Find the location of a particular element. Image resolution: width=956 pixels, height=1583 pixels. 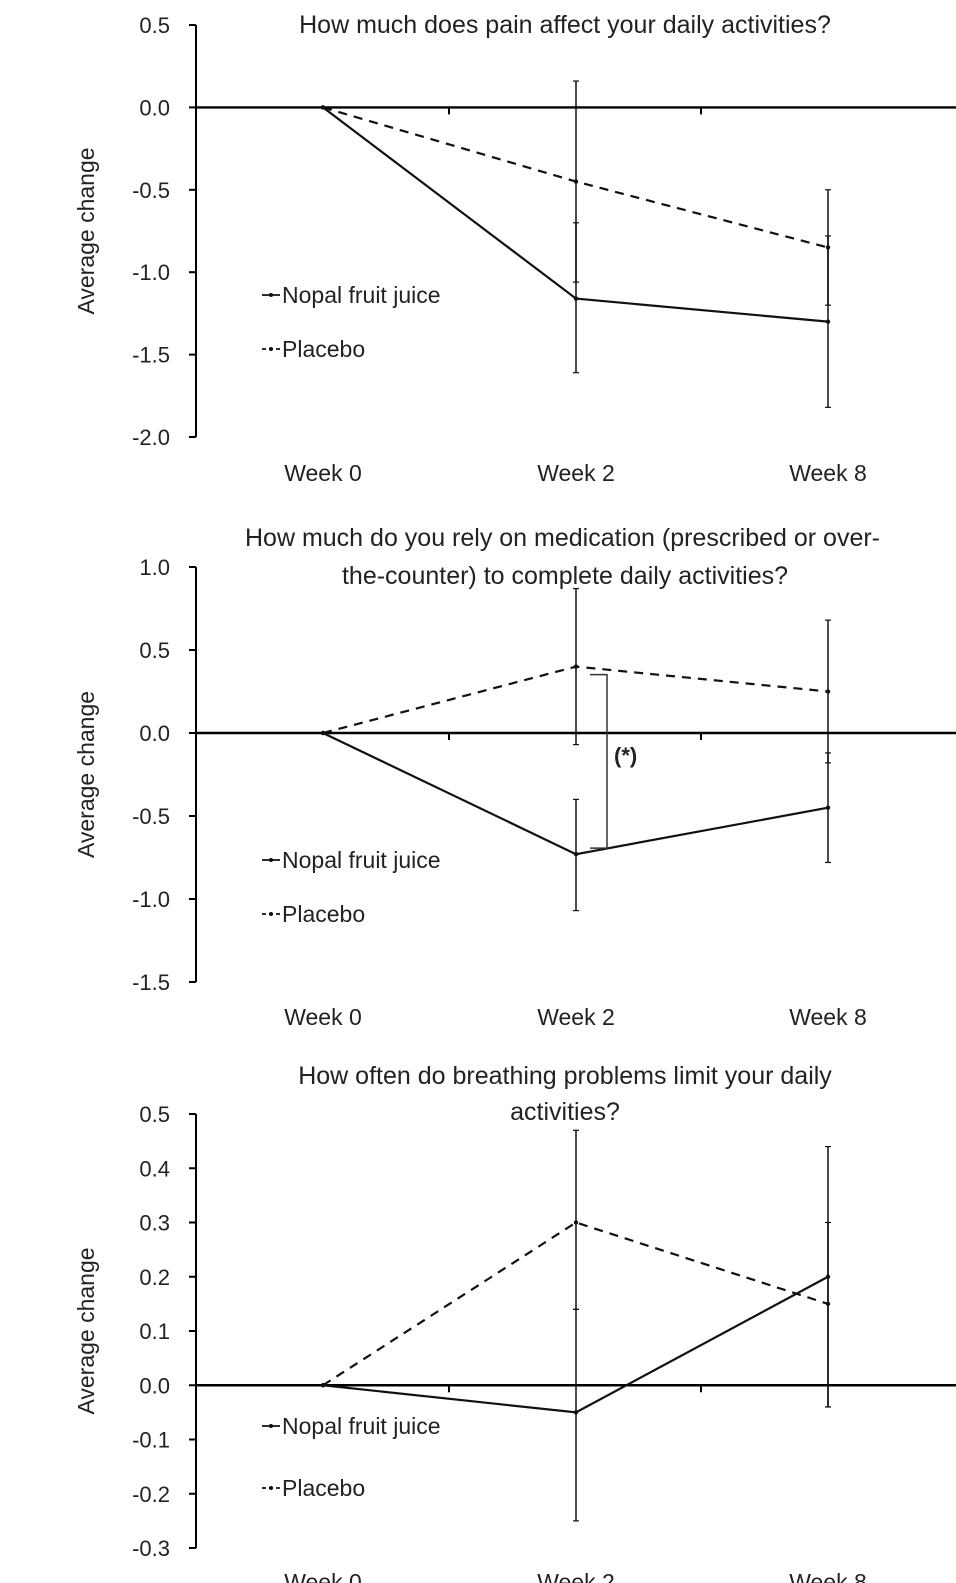

y-tick-label: 0.1 is located at coordinates (154, 1331).